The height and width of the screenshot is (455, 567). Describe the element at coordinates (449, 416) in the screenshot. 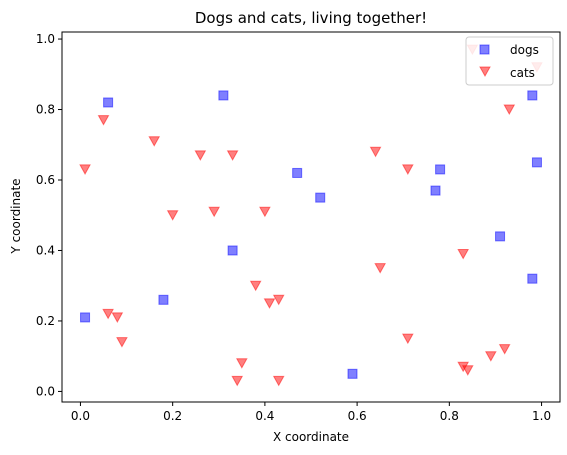

I see `x-tick-label: 0.8` at that location.